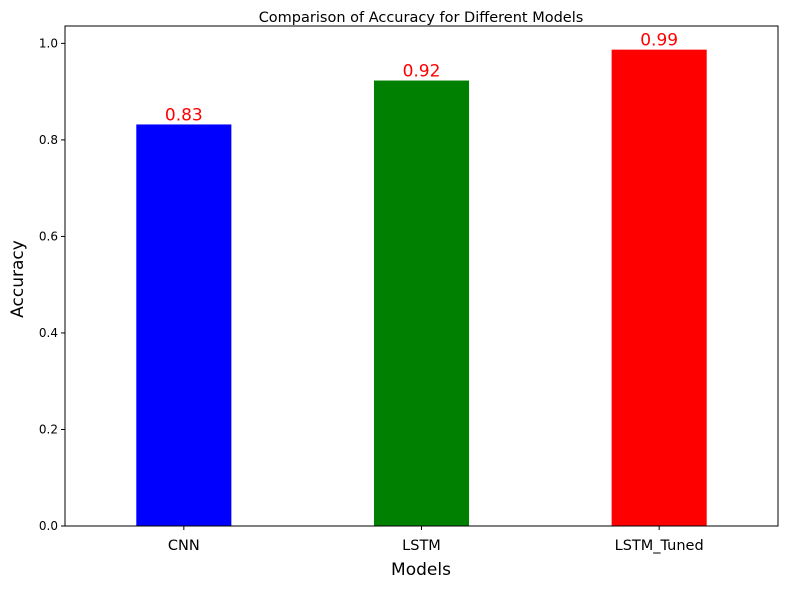 This screenshot has height=590, width=807. Describe the element at coordinates (421, 303) in the screenshot. I see `bar-lstm` at that location.